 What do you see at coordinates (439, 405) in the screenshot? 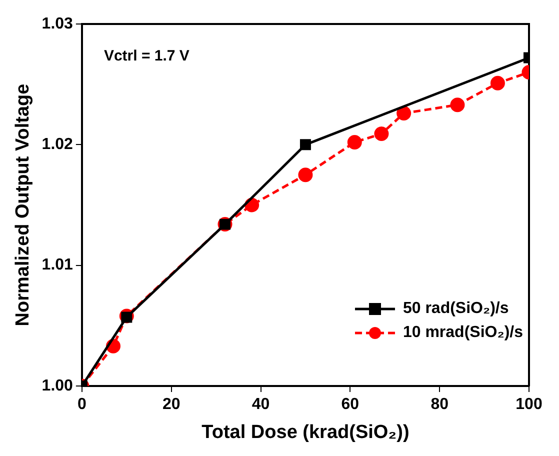
I see `x-tick-label: 80` at bounding box center [439, 405].